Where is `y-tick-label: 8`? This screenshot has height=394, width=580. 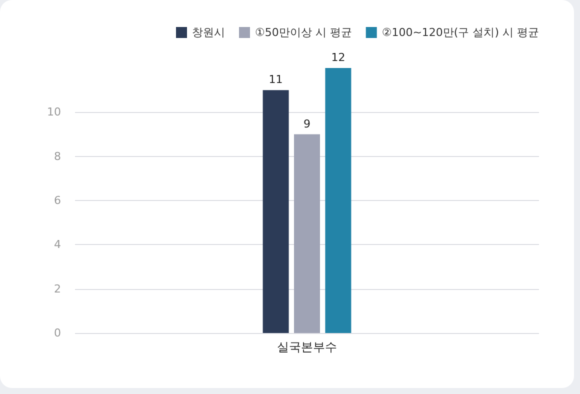 y-tick-label: 8 is located at coordinates (57, 156).